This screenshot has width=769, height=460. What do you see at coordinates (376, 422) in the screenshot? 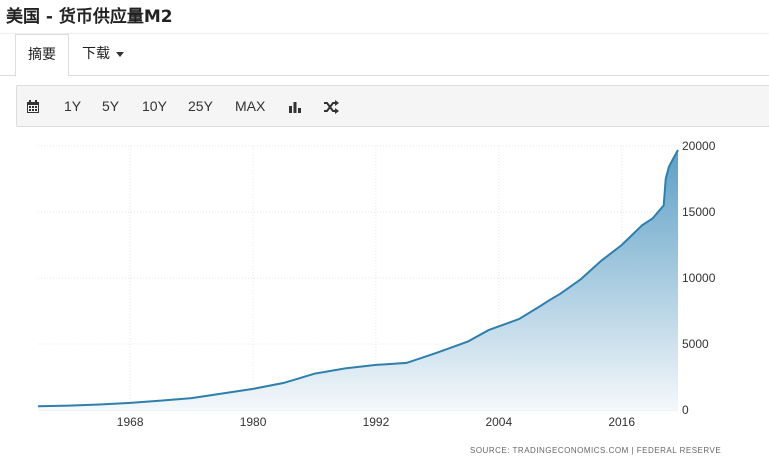
I see `x-tick-label: 1992` at bounding box center [376, 422].